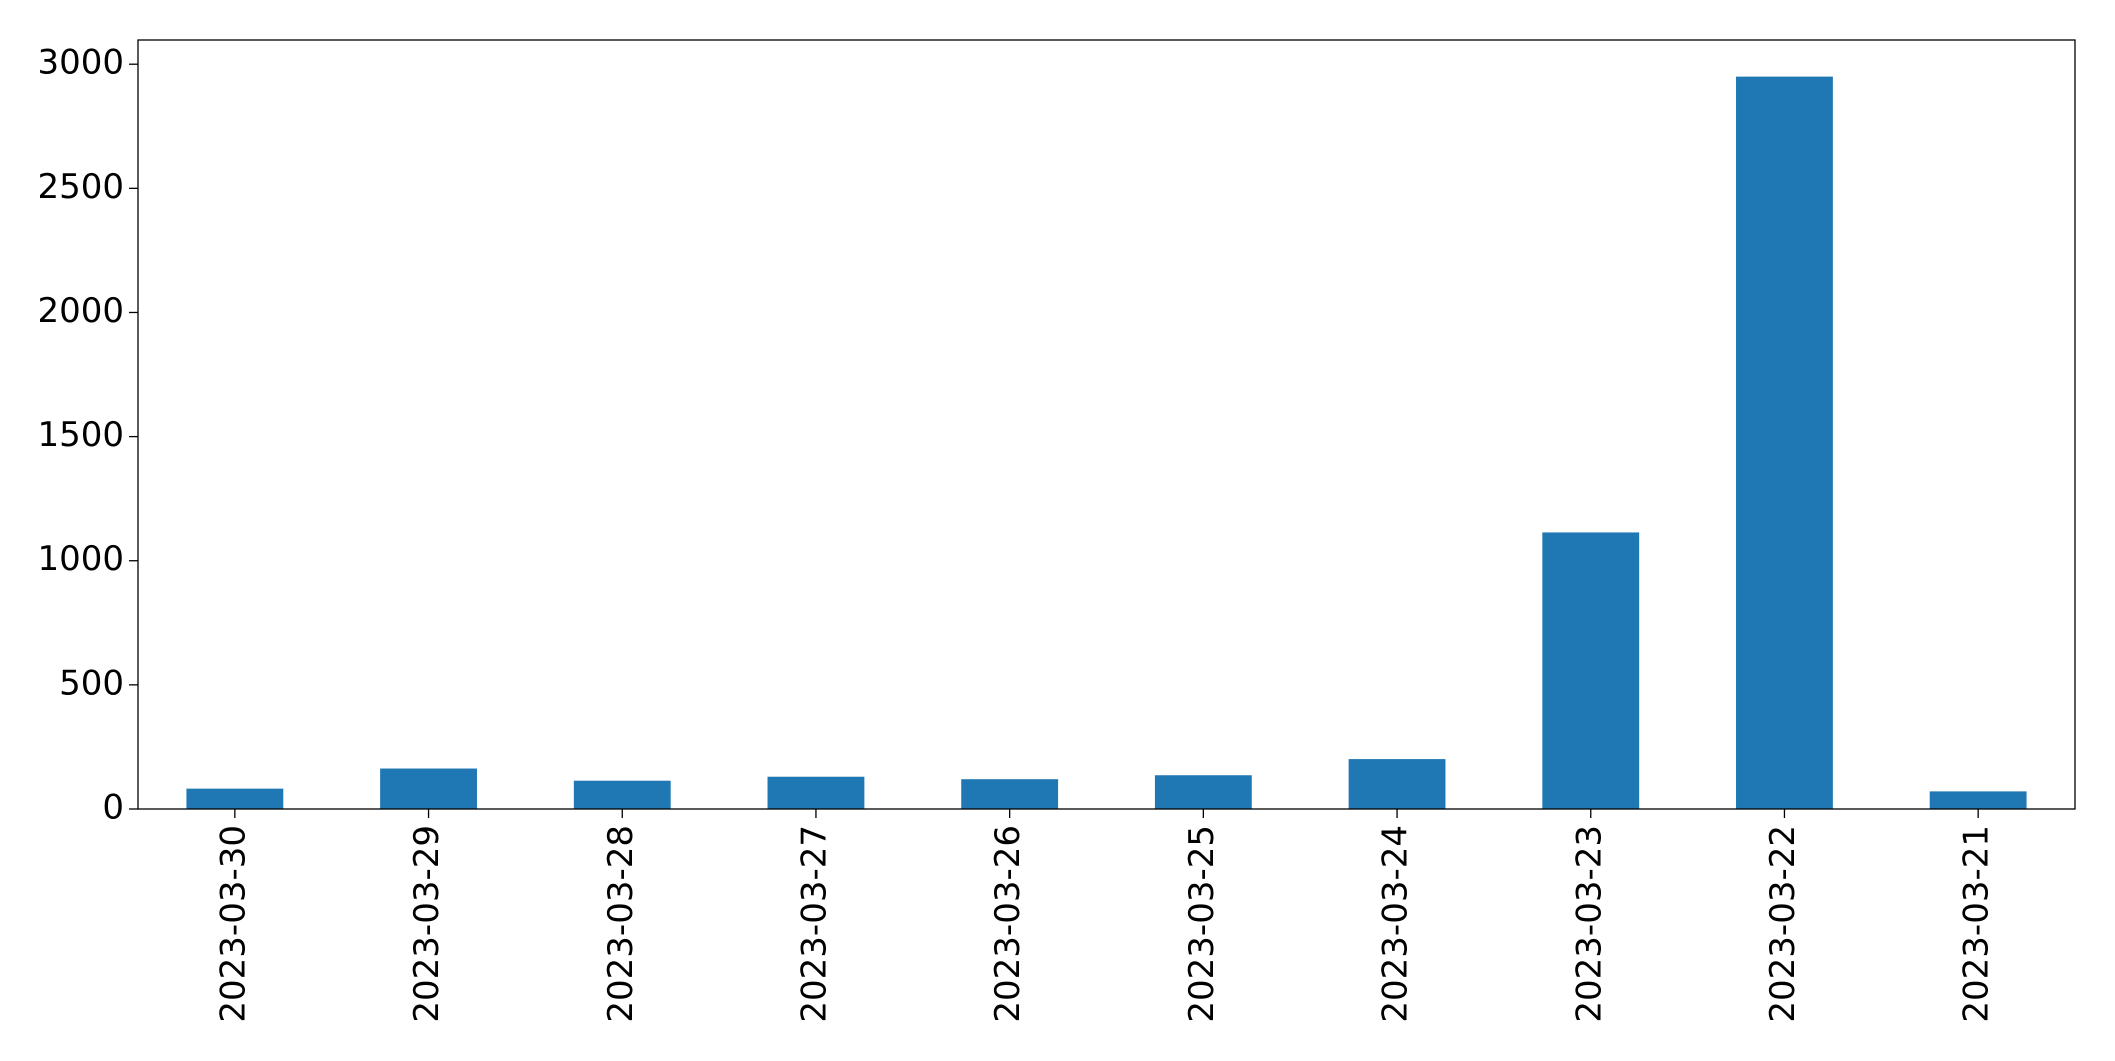 The width and height of the screenshot is (2115, 1061). I want to click on x-tick-label: 2023-03-22, so click(1783, 924).